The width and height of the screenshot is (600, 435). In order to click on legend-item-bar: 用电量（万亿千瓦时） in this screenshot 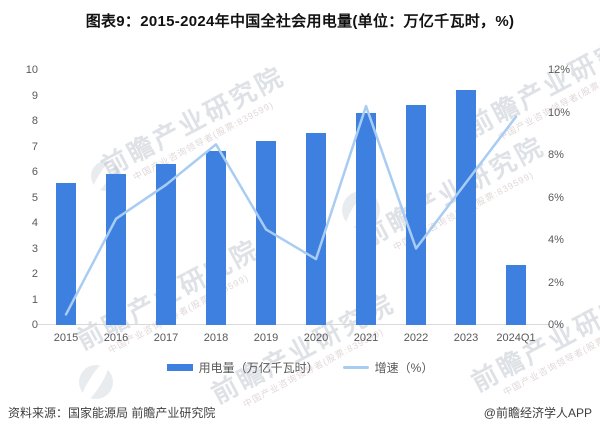, I will do `click(242, 367)`.